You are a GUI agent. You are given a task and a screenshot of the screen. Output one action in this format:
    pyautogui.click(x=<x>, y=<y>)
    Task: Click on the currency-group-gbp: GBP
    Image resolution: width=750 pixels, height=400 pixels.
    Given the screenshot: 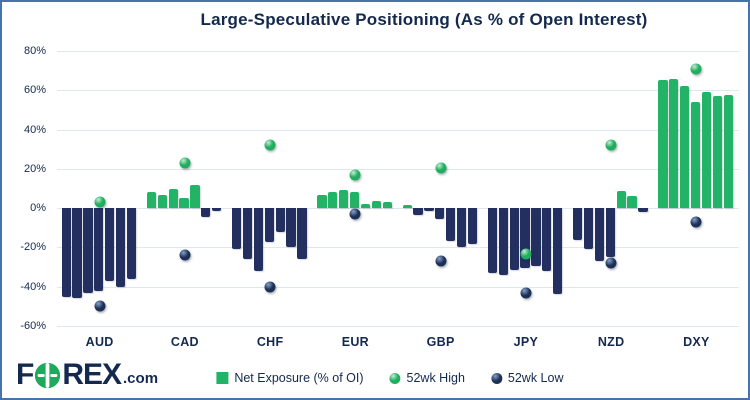 What is the action you would take?
    pyautogui.click(x=440, y=200)
    